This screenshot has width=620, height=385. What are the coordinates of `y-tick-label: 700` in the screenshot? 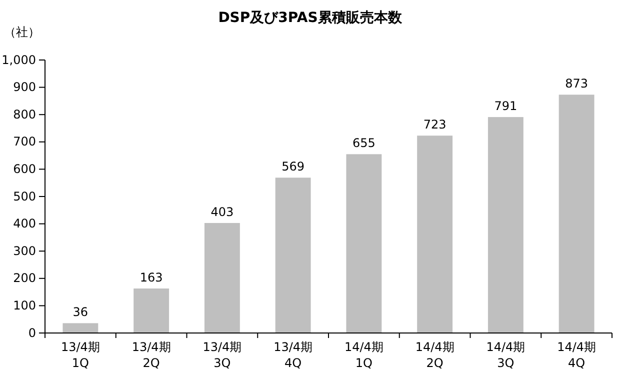 It's located at (24, 141).